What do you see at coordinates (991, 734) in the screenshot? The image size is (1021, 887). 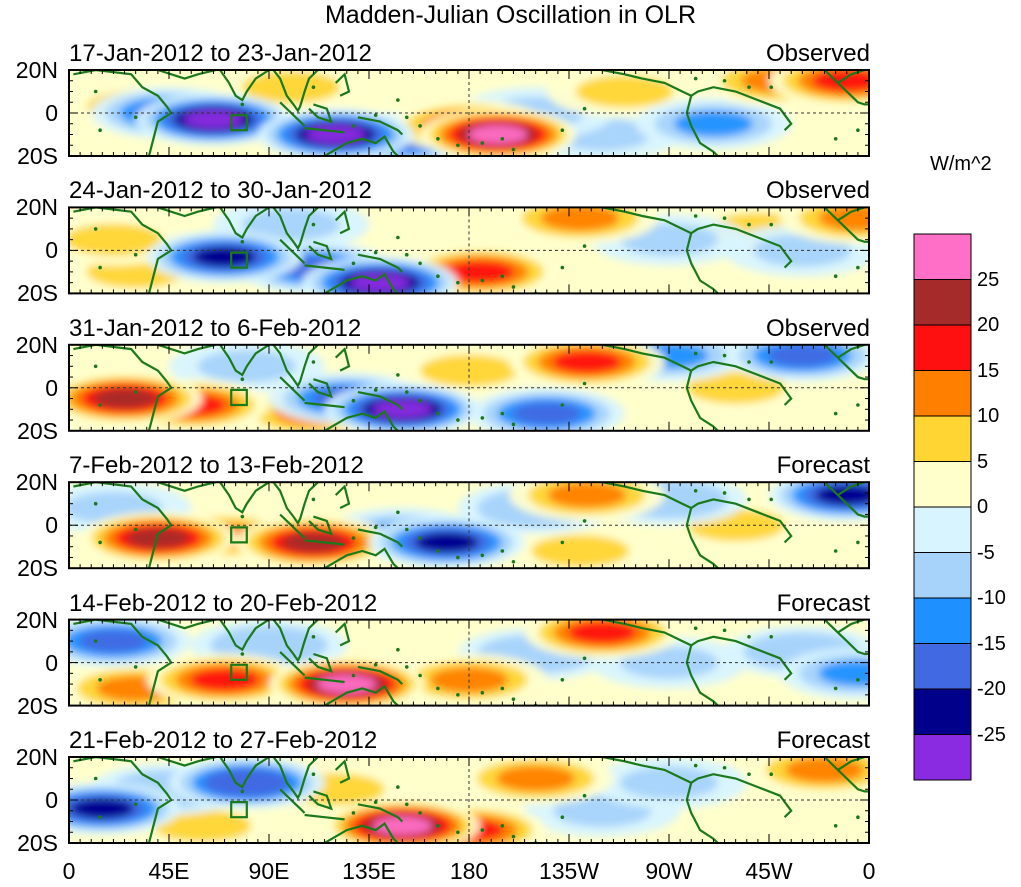 I see `colorbar-tick-label: -25` at bounding box center [991, 734].